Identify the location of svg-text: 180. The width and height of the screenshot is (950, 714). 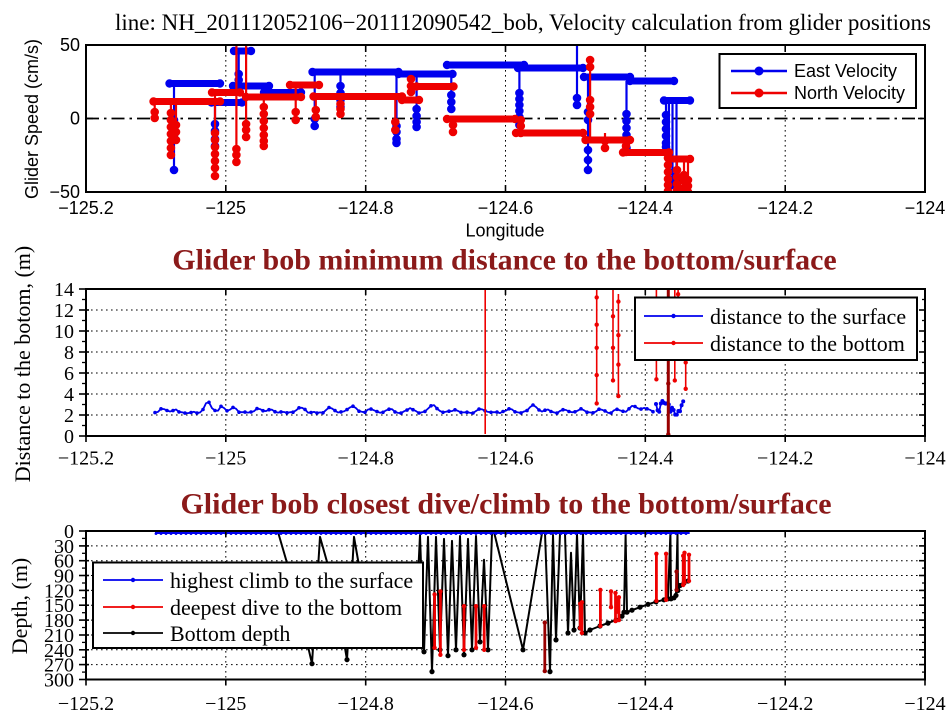
(59, 621).